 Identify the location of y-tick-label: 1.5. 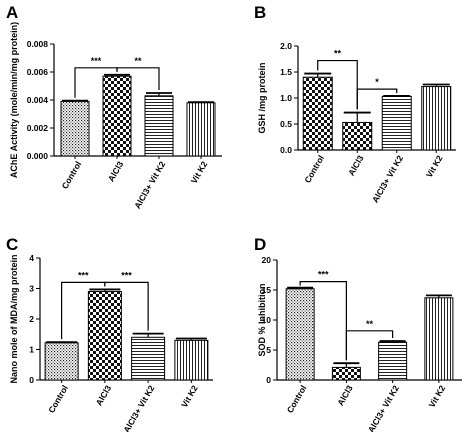
(286, 72).